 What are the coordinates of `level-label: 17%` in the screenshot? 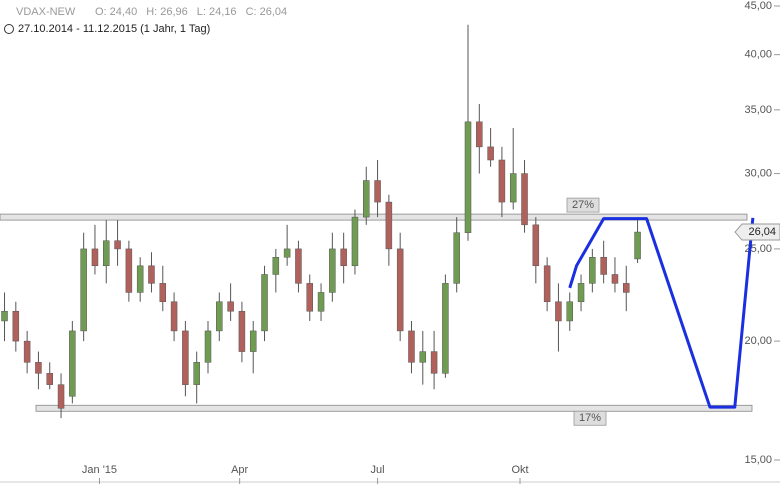 It's located at (590, 418).